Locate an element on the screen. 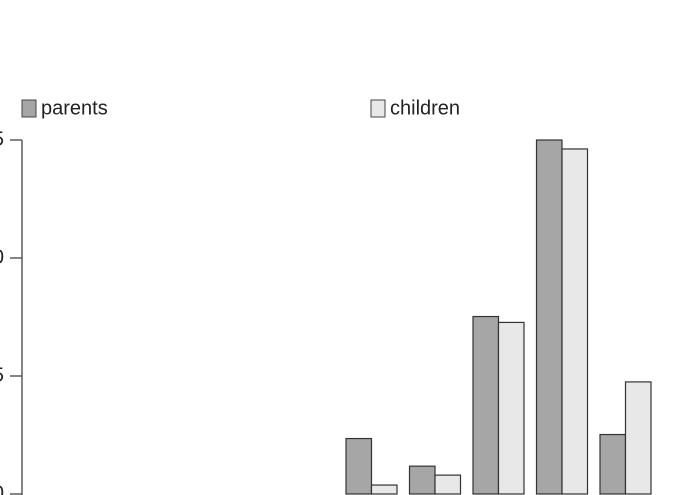  legend-label: parents is located at coordinates (74, 108).